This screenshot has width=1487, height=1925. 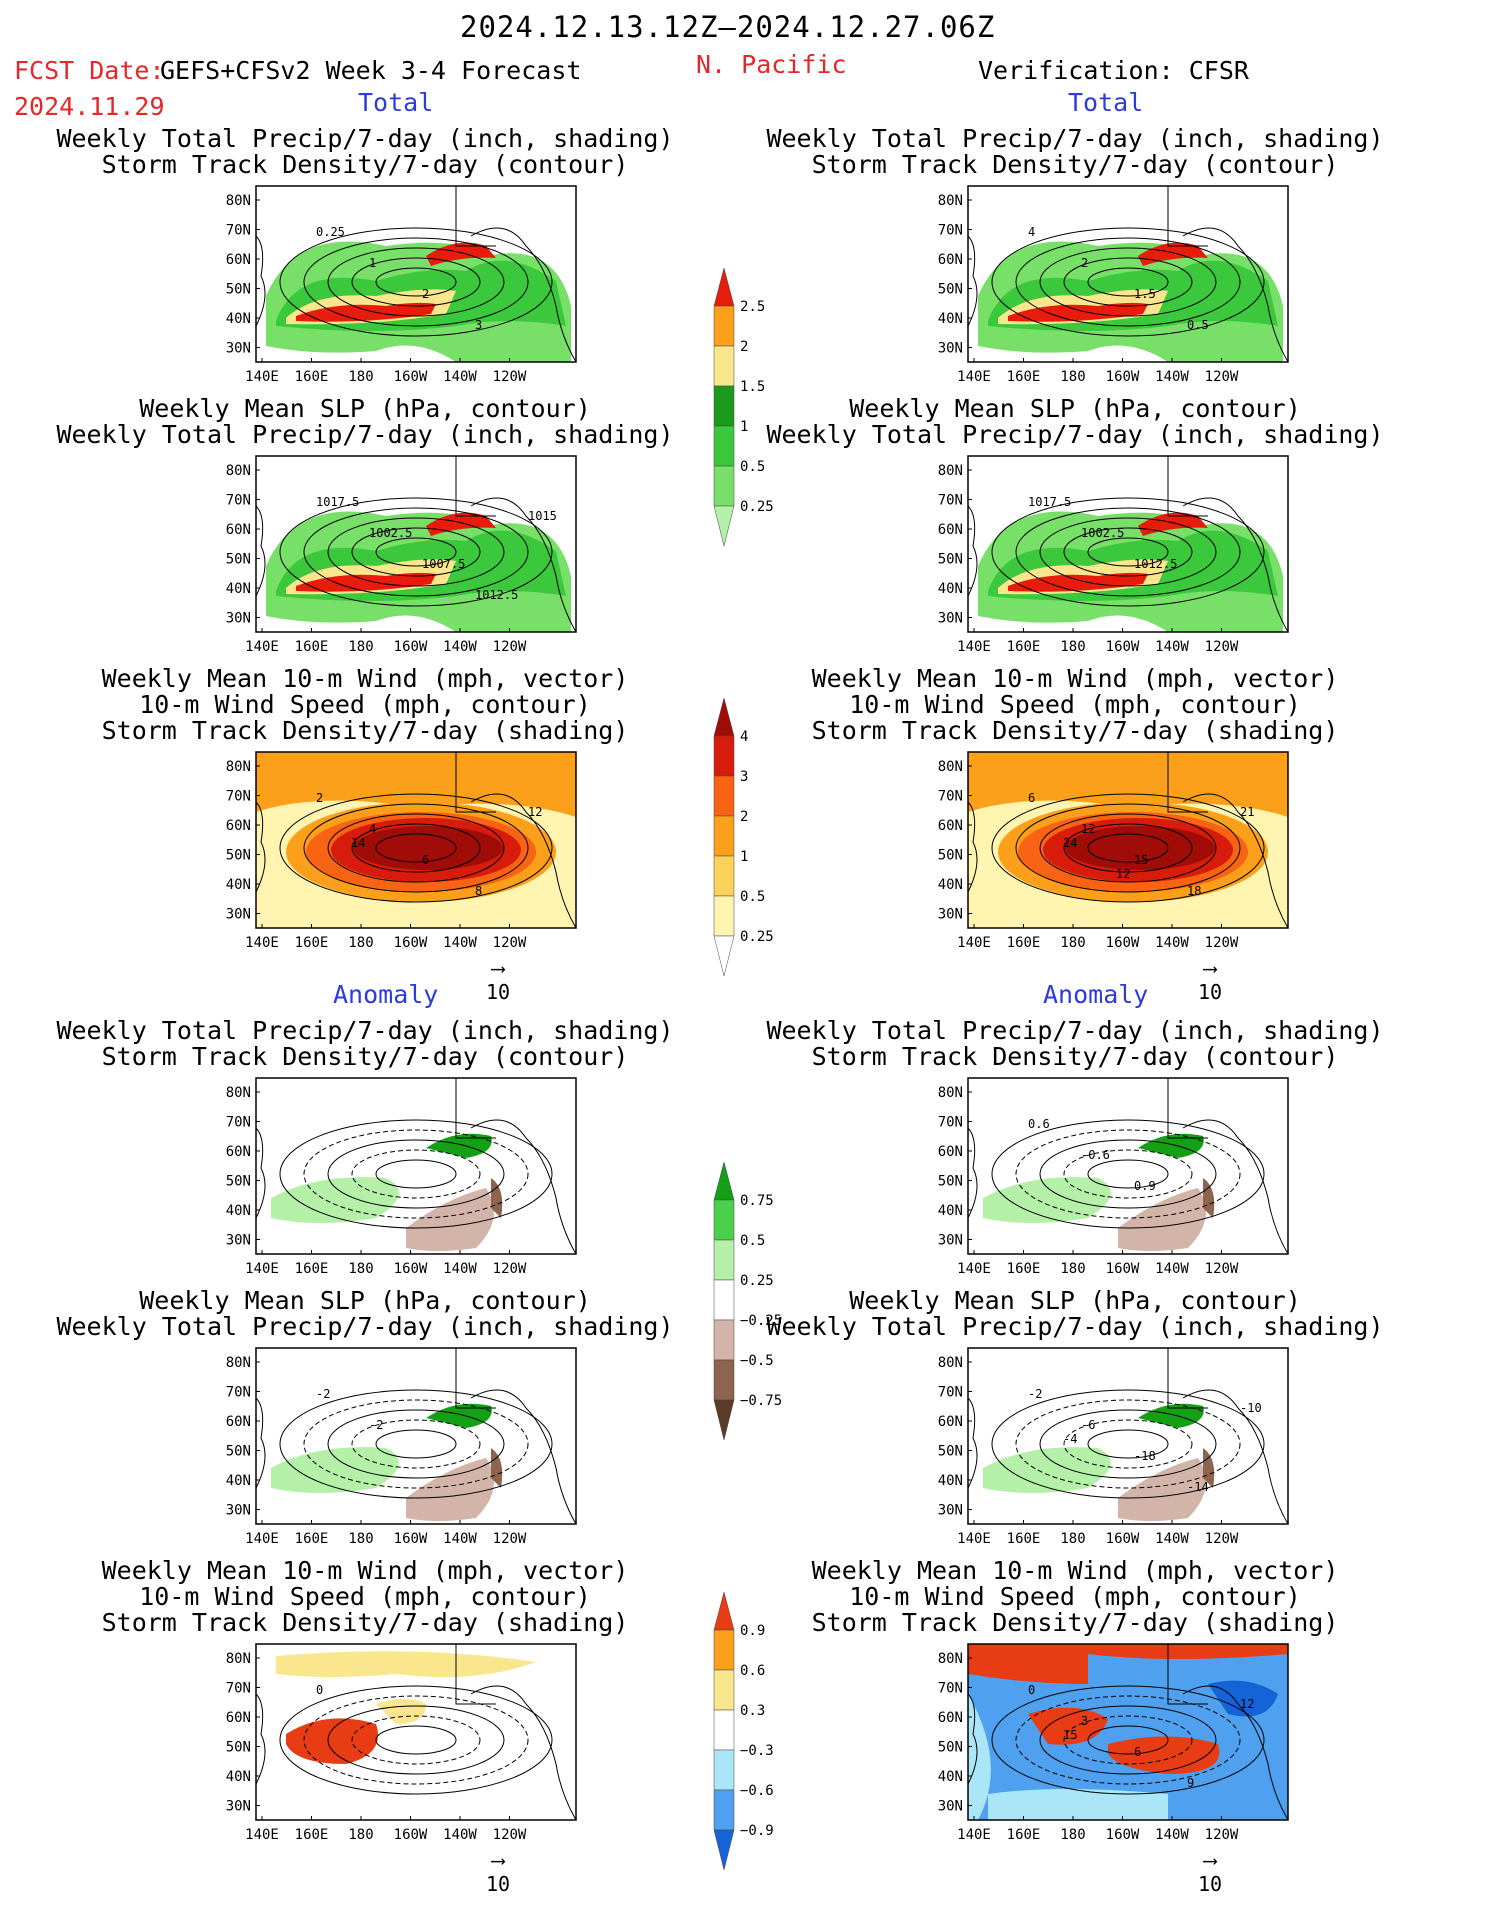 I want to click on lat-tick-label: 40N, so click(x=950, y=1481).